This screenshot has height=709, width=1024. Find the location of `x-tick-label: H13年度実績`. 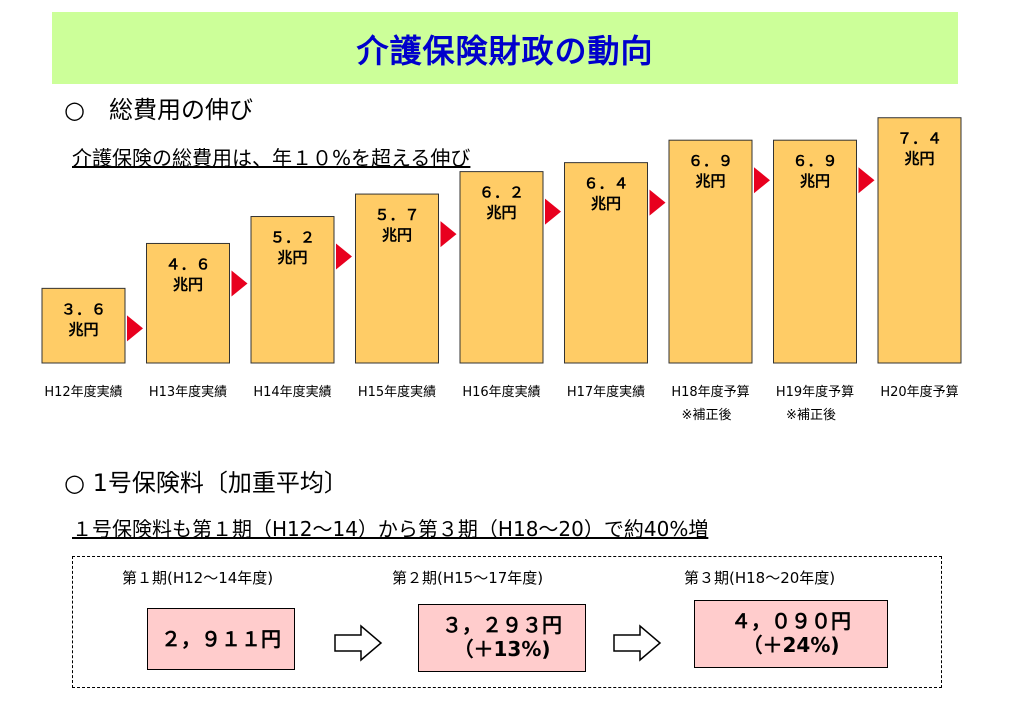

x-tick-label: H13年度実績 is located at coordinates (188, 392).